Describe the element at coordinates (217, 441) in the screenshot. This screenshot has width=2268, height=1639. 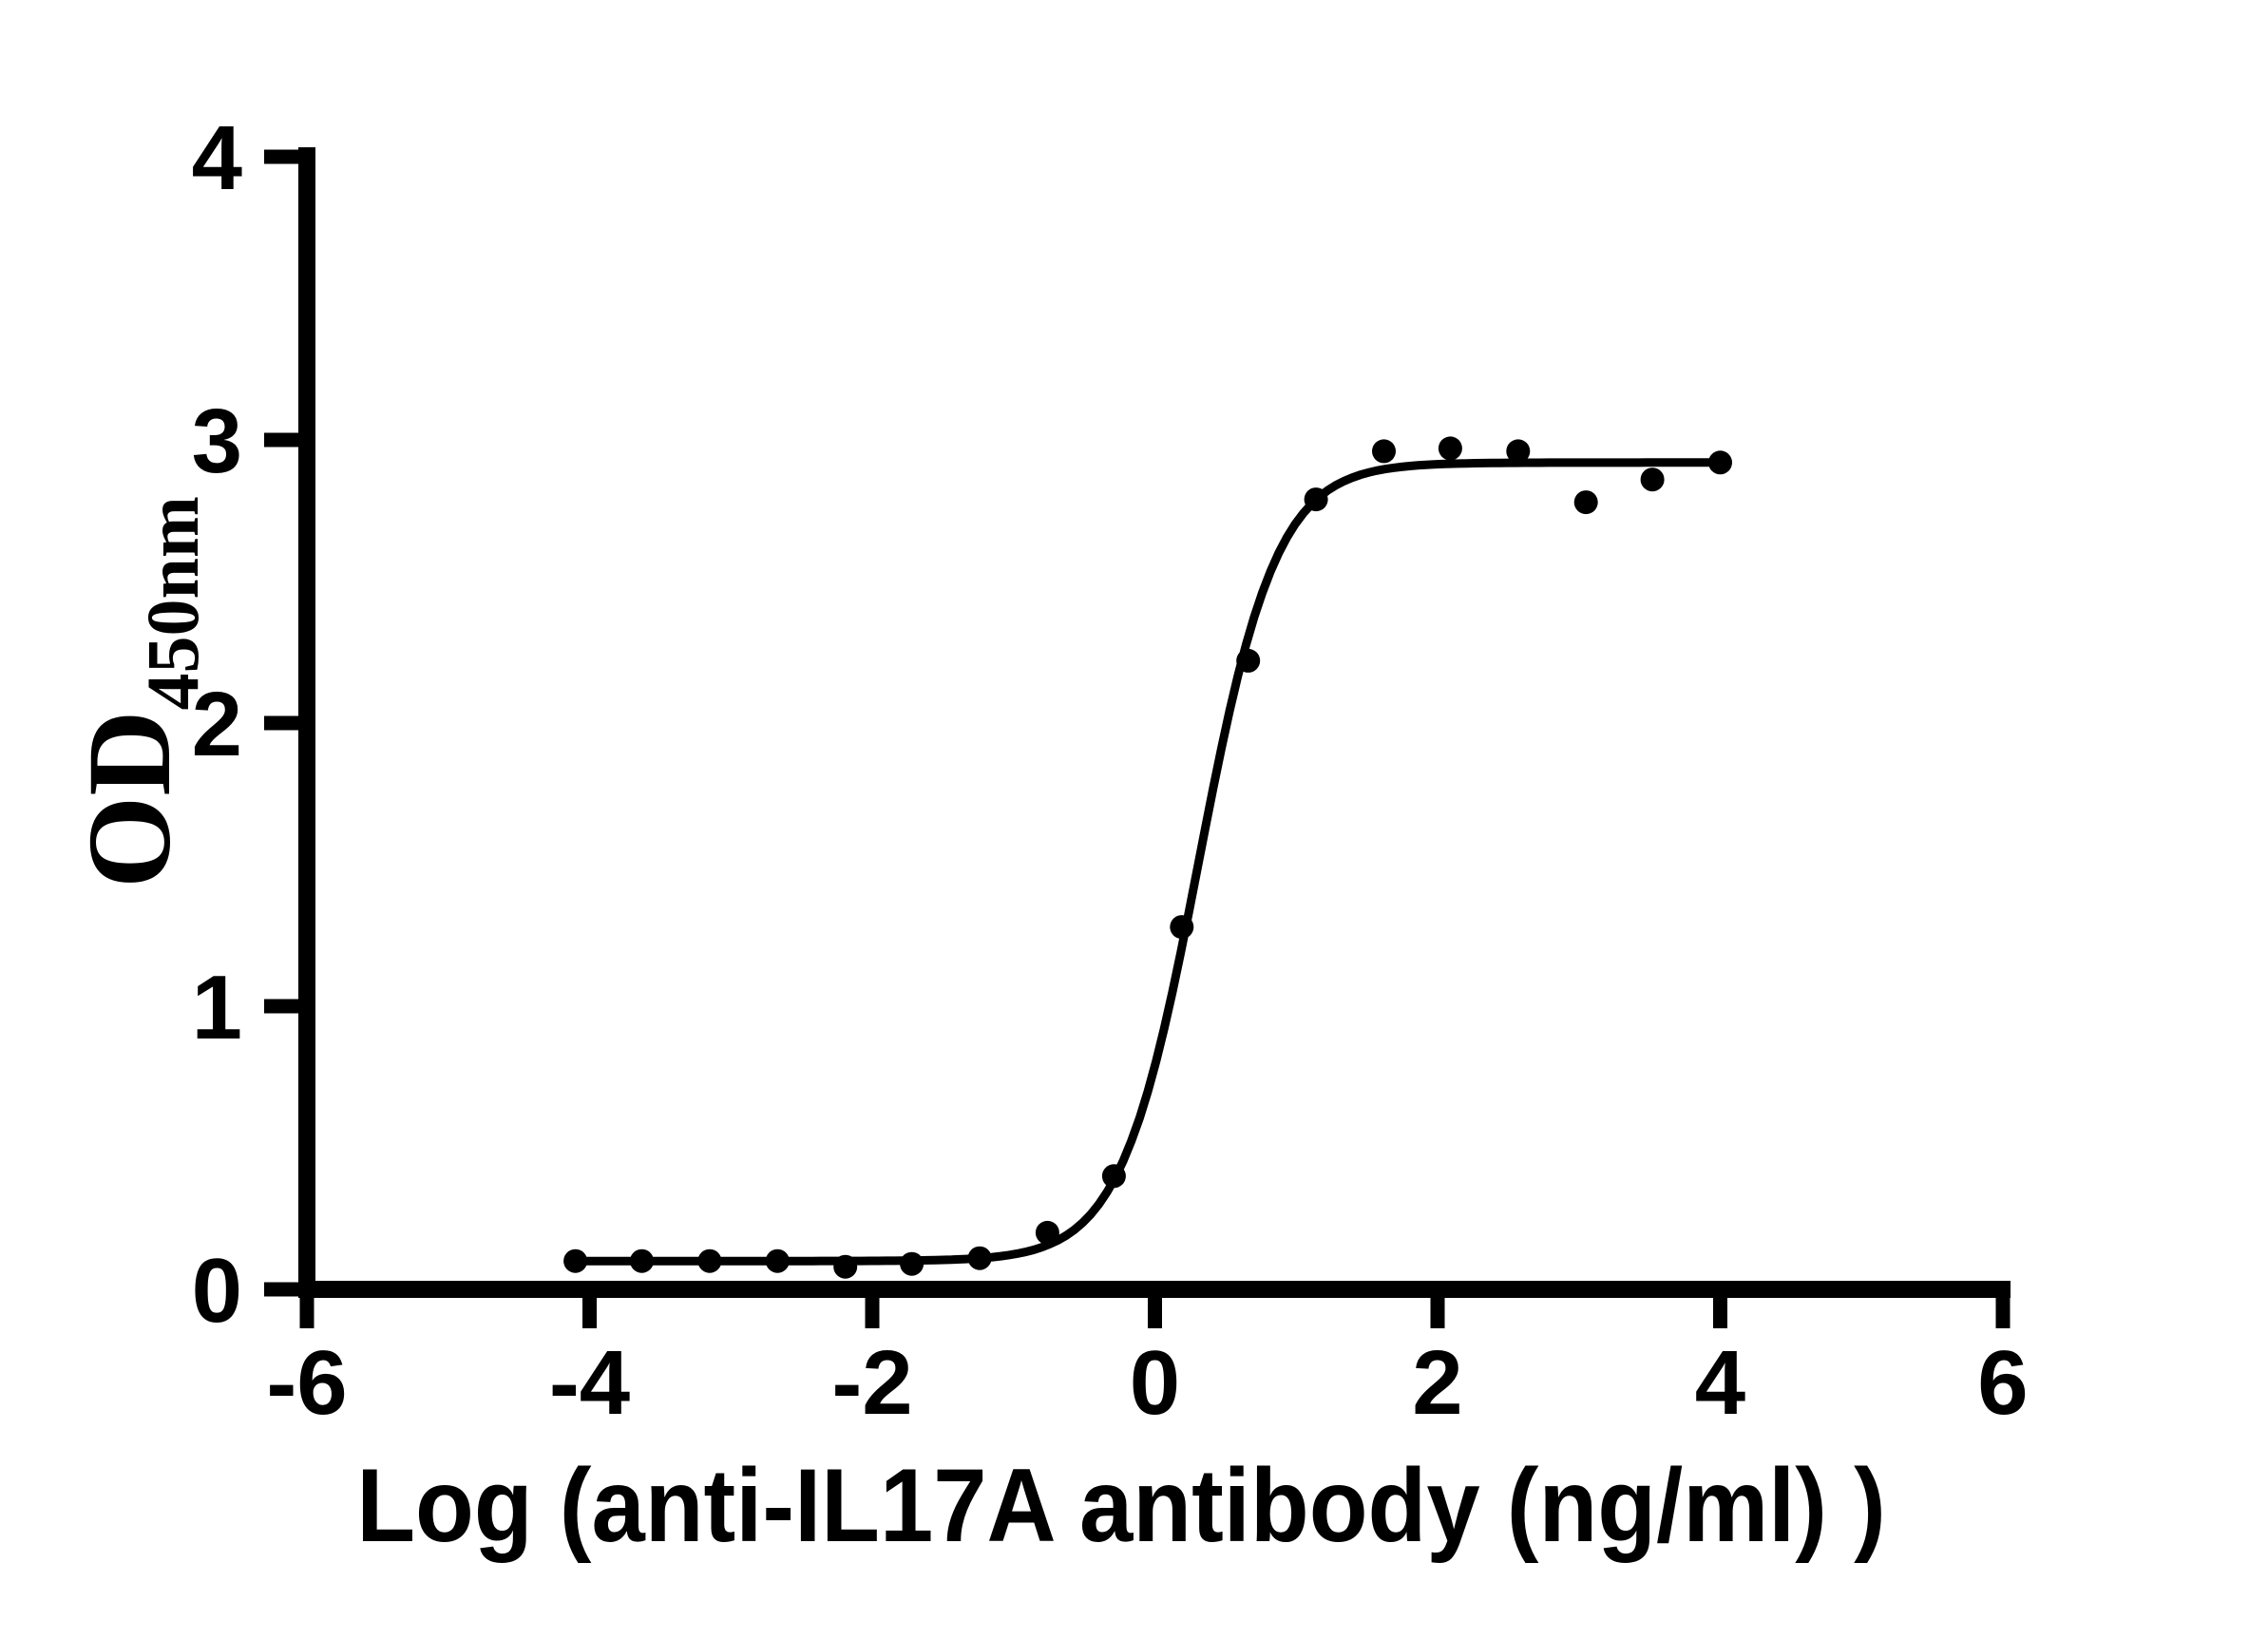
I see `y-tick-label: 3` at that location.